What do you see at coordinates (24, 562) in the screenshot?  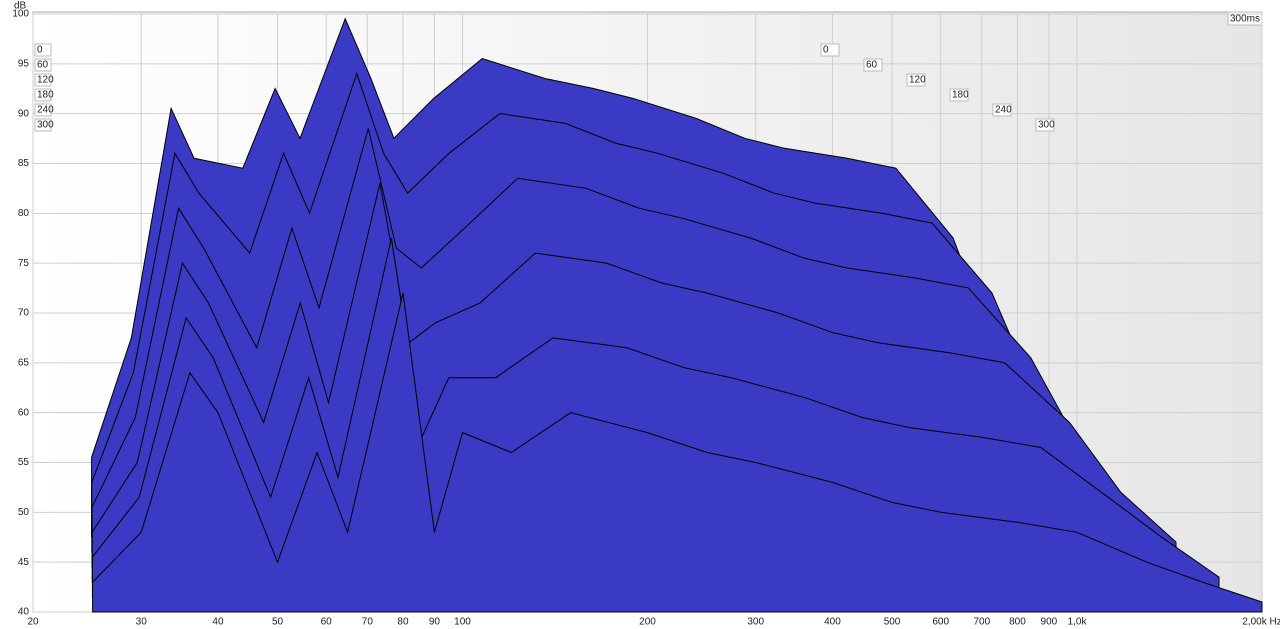 I see `y-tick-label: 45` at bounding box center [24, 562].